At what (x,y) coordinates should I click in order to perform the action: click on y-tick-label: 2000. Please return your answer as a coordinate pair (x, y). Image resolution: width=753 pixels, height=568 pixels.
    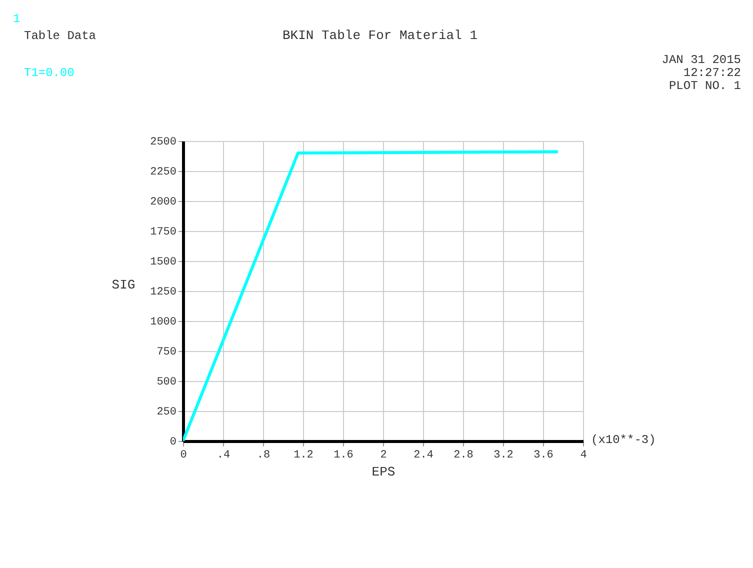
    Looking at the image, I should click on (163, 202).